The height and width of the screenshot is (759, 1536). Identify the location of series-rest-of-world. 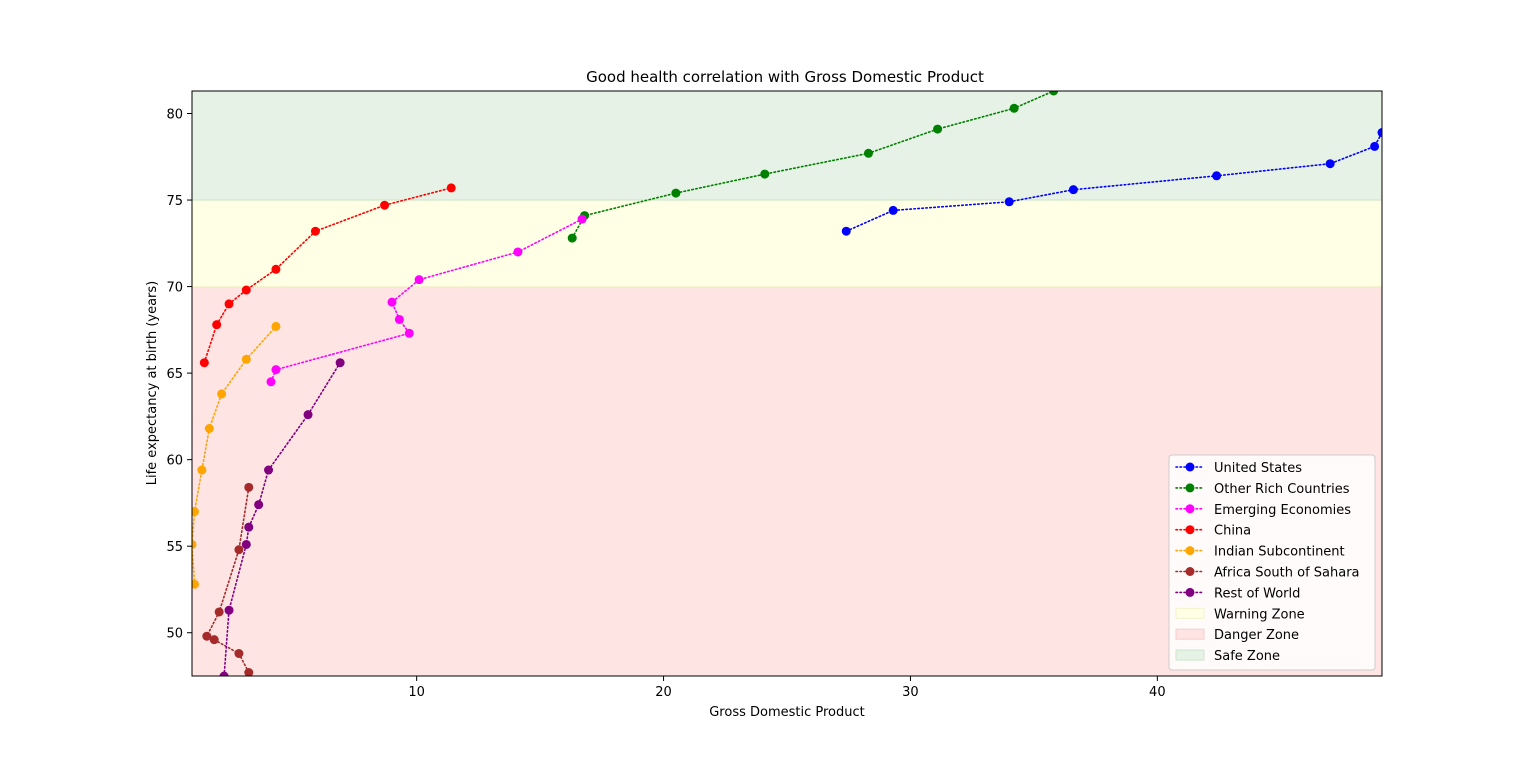
(282, 517).